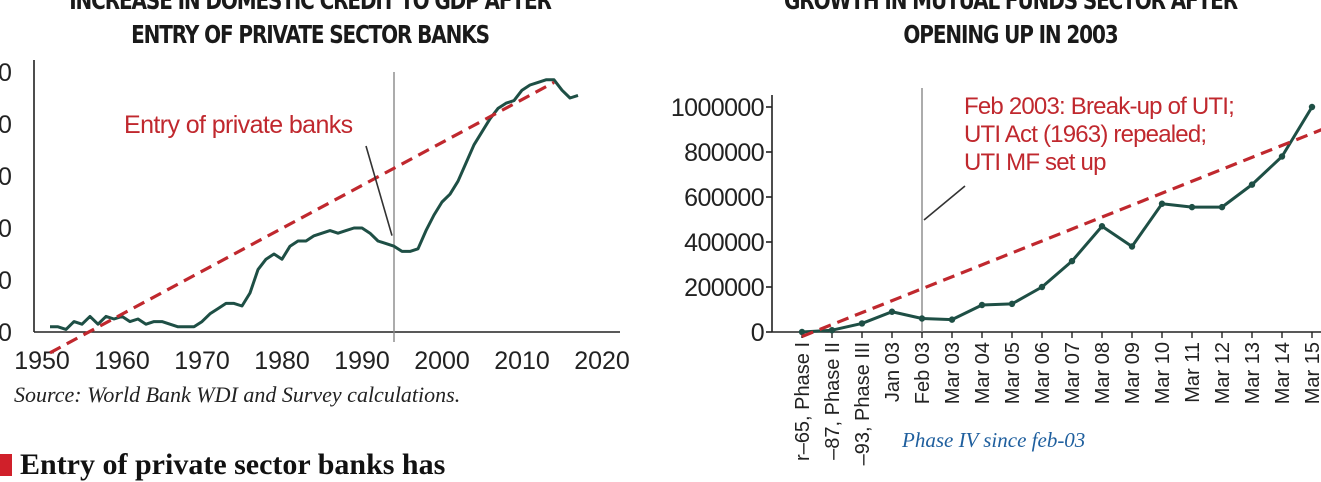 Image resolution: width=1321 pixels, height=482 pixels. Describe the element at coordinates (923, 373) in the screenshot. I see `x-tick-label: Feb 03` at that location.